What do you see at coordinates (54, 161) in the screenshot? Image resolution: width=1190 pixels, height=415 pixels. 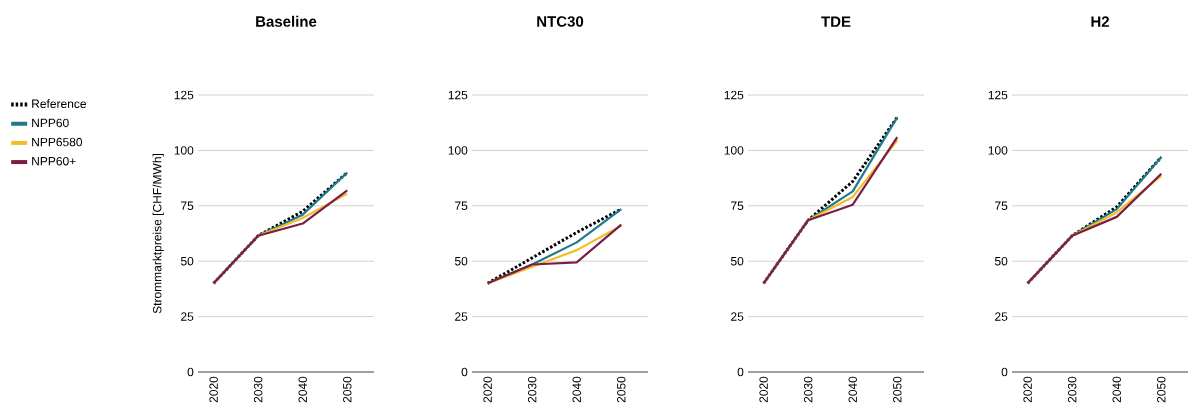 I see `legend-label: NPP60+` at bounding box center [54, 161].